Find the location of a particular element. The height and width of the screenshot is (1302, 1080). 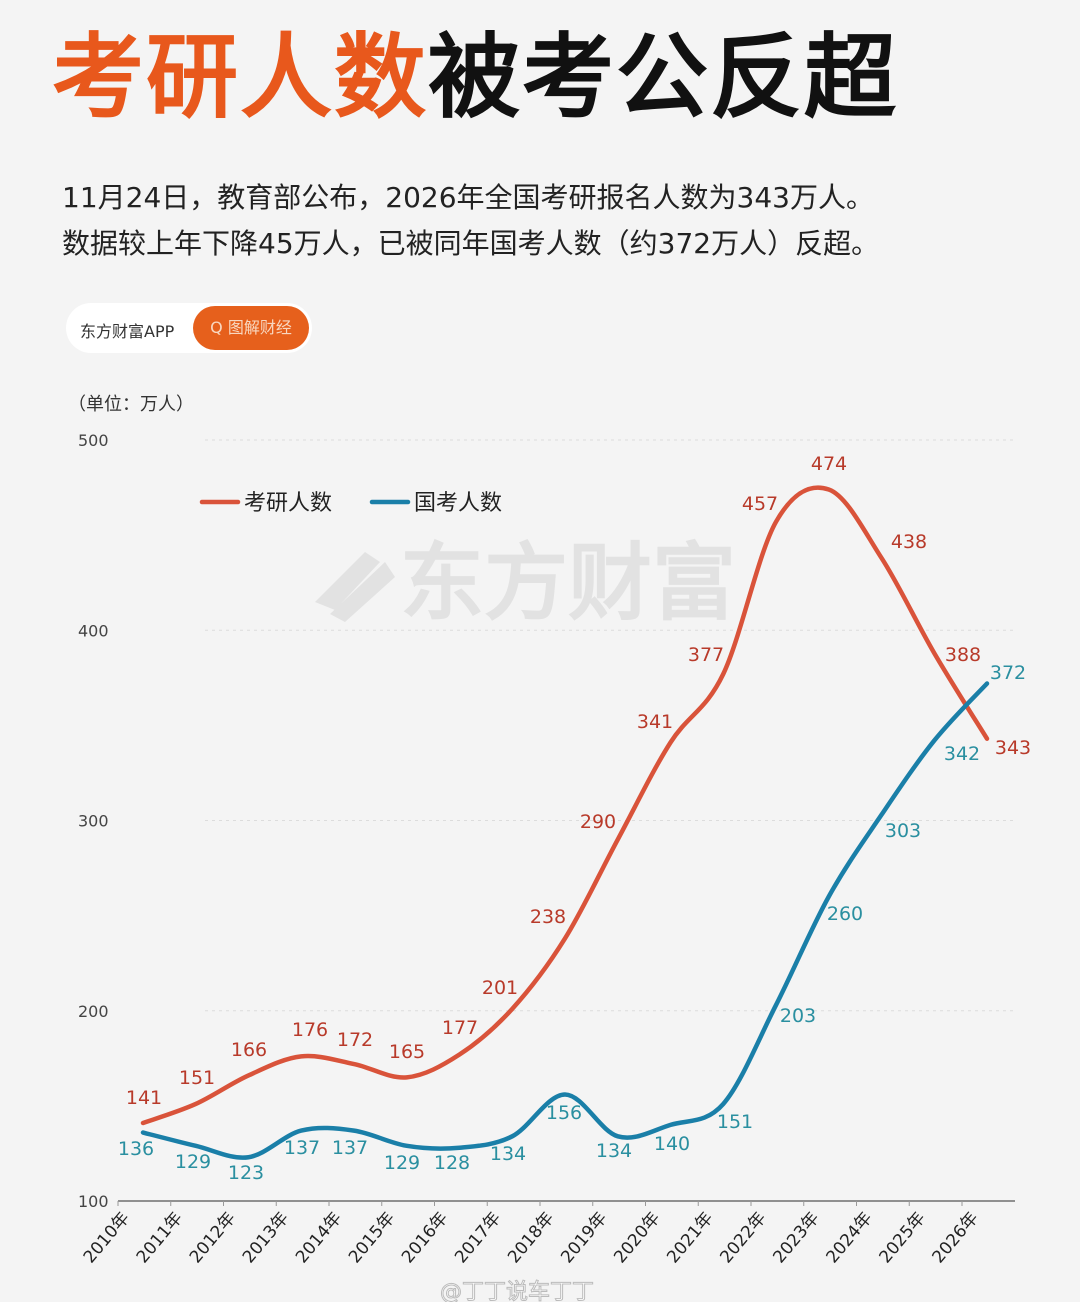

data-label: 260 is located at coordinates (845, 914).